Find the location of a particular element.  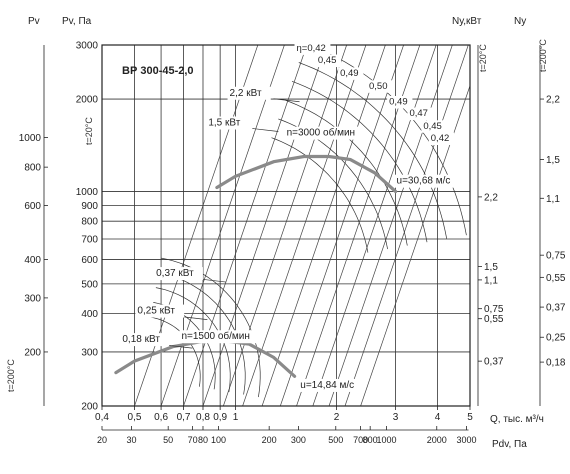

y-tick-label: 700 is located at coordinates (89, 239).